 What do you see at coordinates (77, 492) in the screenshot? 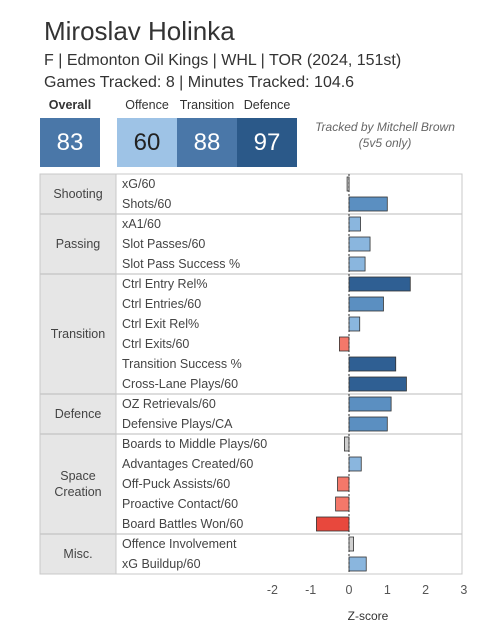
I see `category-label: Creation` at bounding box center [77, 492].